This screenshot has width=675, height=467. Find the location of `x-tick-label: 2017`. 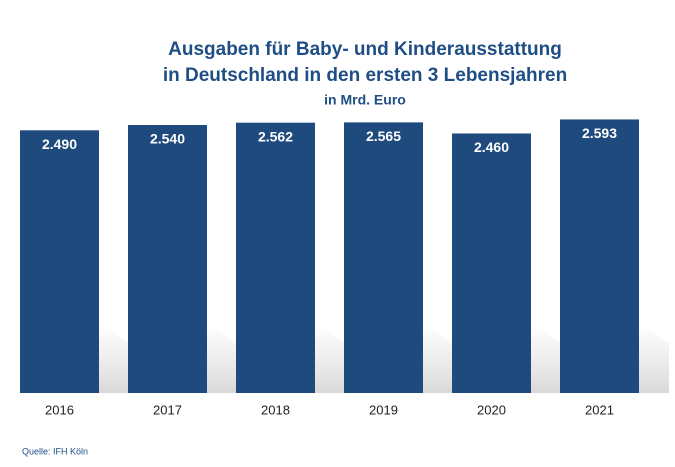

x-tick-label: 2017 is located at coordinates (167, 409).